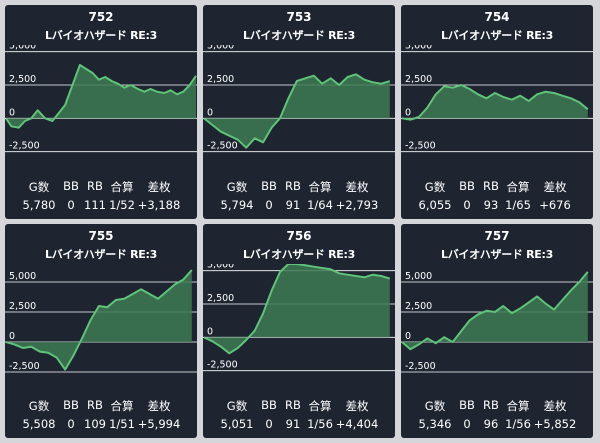 This screenshot has width=600, height=443. What do you see at coordinates (237, 205) in the screenshot?
I see `value-games: 5,794` at bounding box center [237, 205].